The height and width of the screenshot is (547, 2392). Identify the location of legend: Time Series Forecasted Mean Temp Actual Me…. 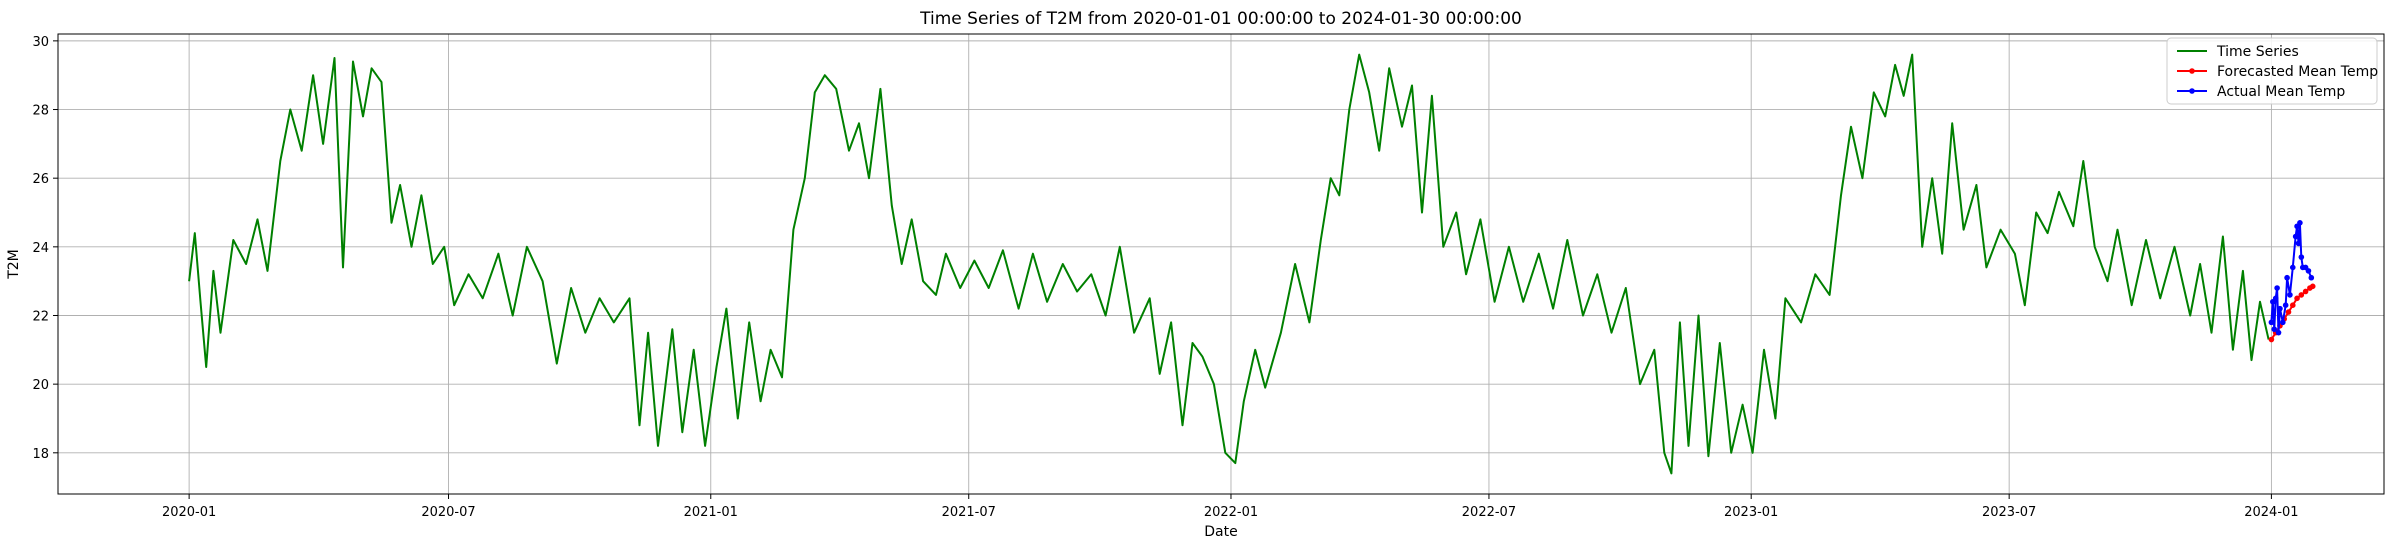
(2272, 71).